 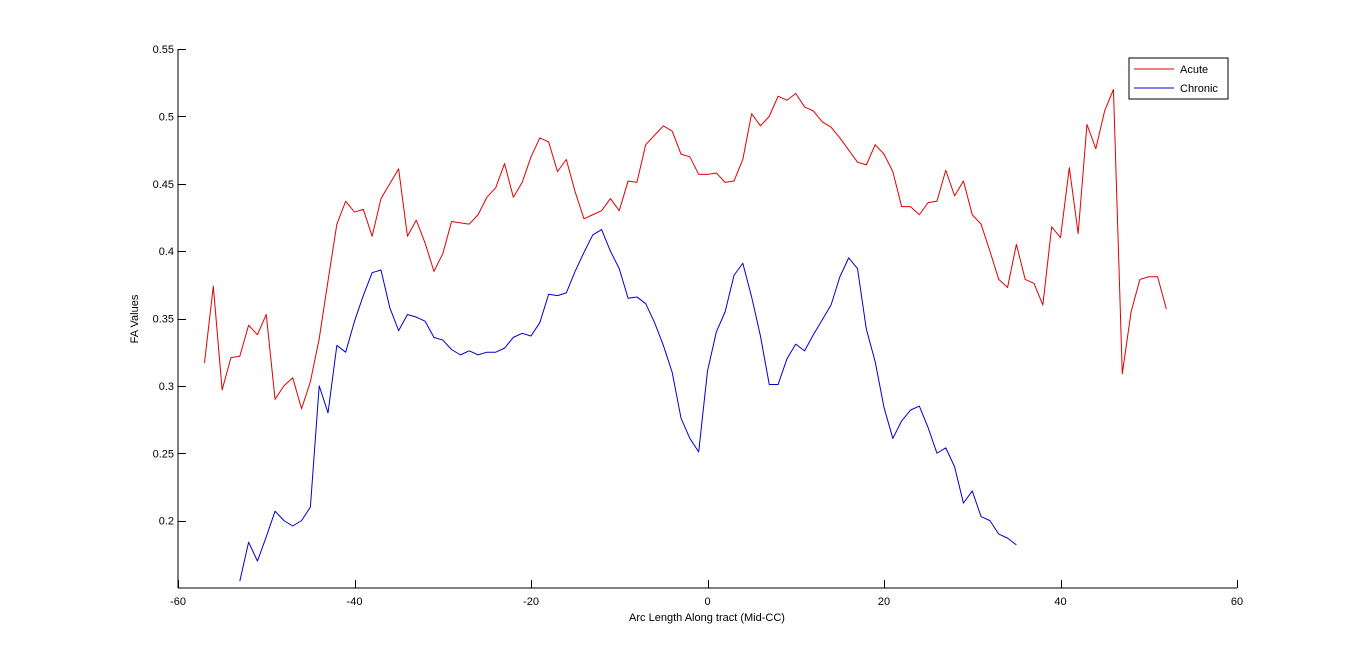 What do you see at coordinates (1194, 70) in the screenshot?
I see `legend-label-acute: Acute` at bounding box center [1194, 70].